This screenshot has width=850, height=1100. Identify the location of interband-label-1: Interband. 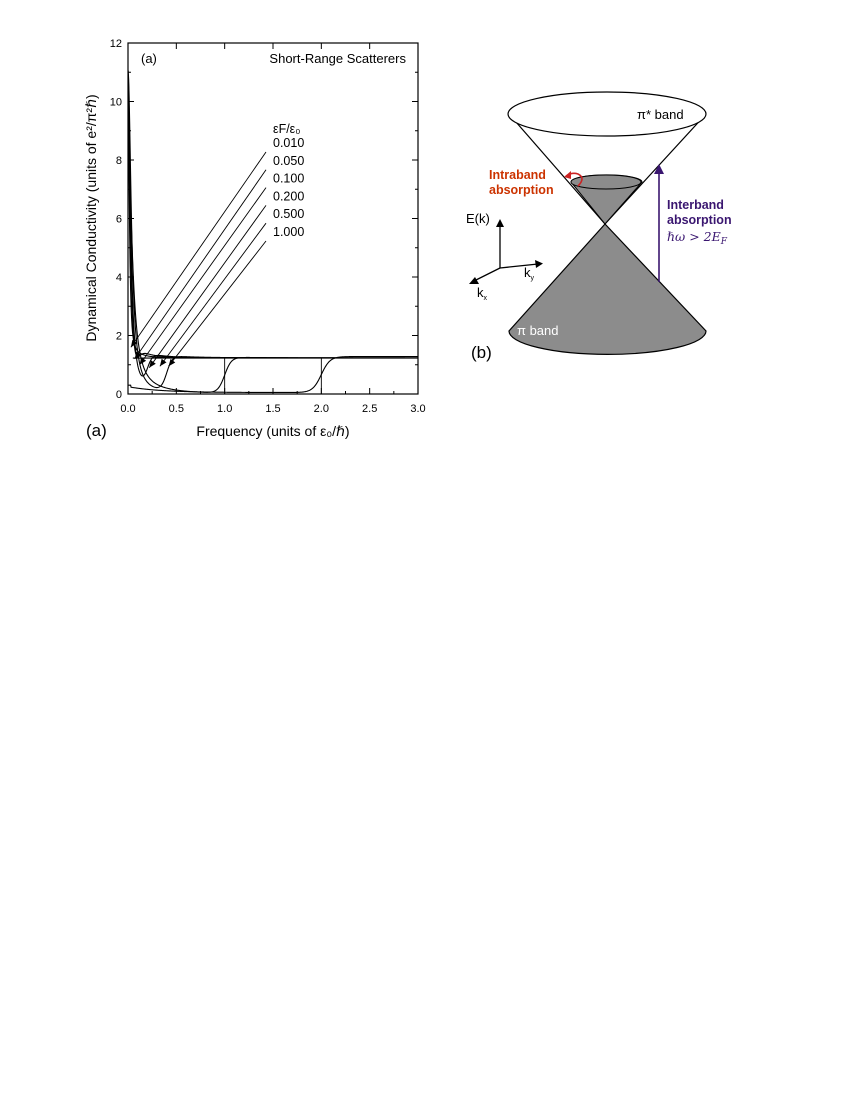
(695, 205).